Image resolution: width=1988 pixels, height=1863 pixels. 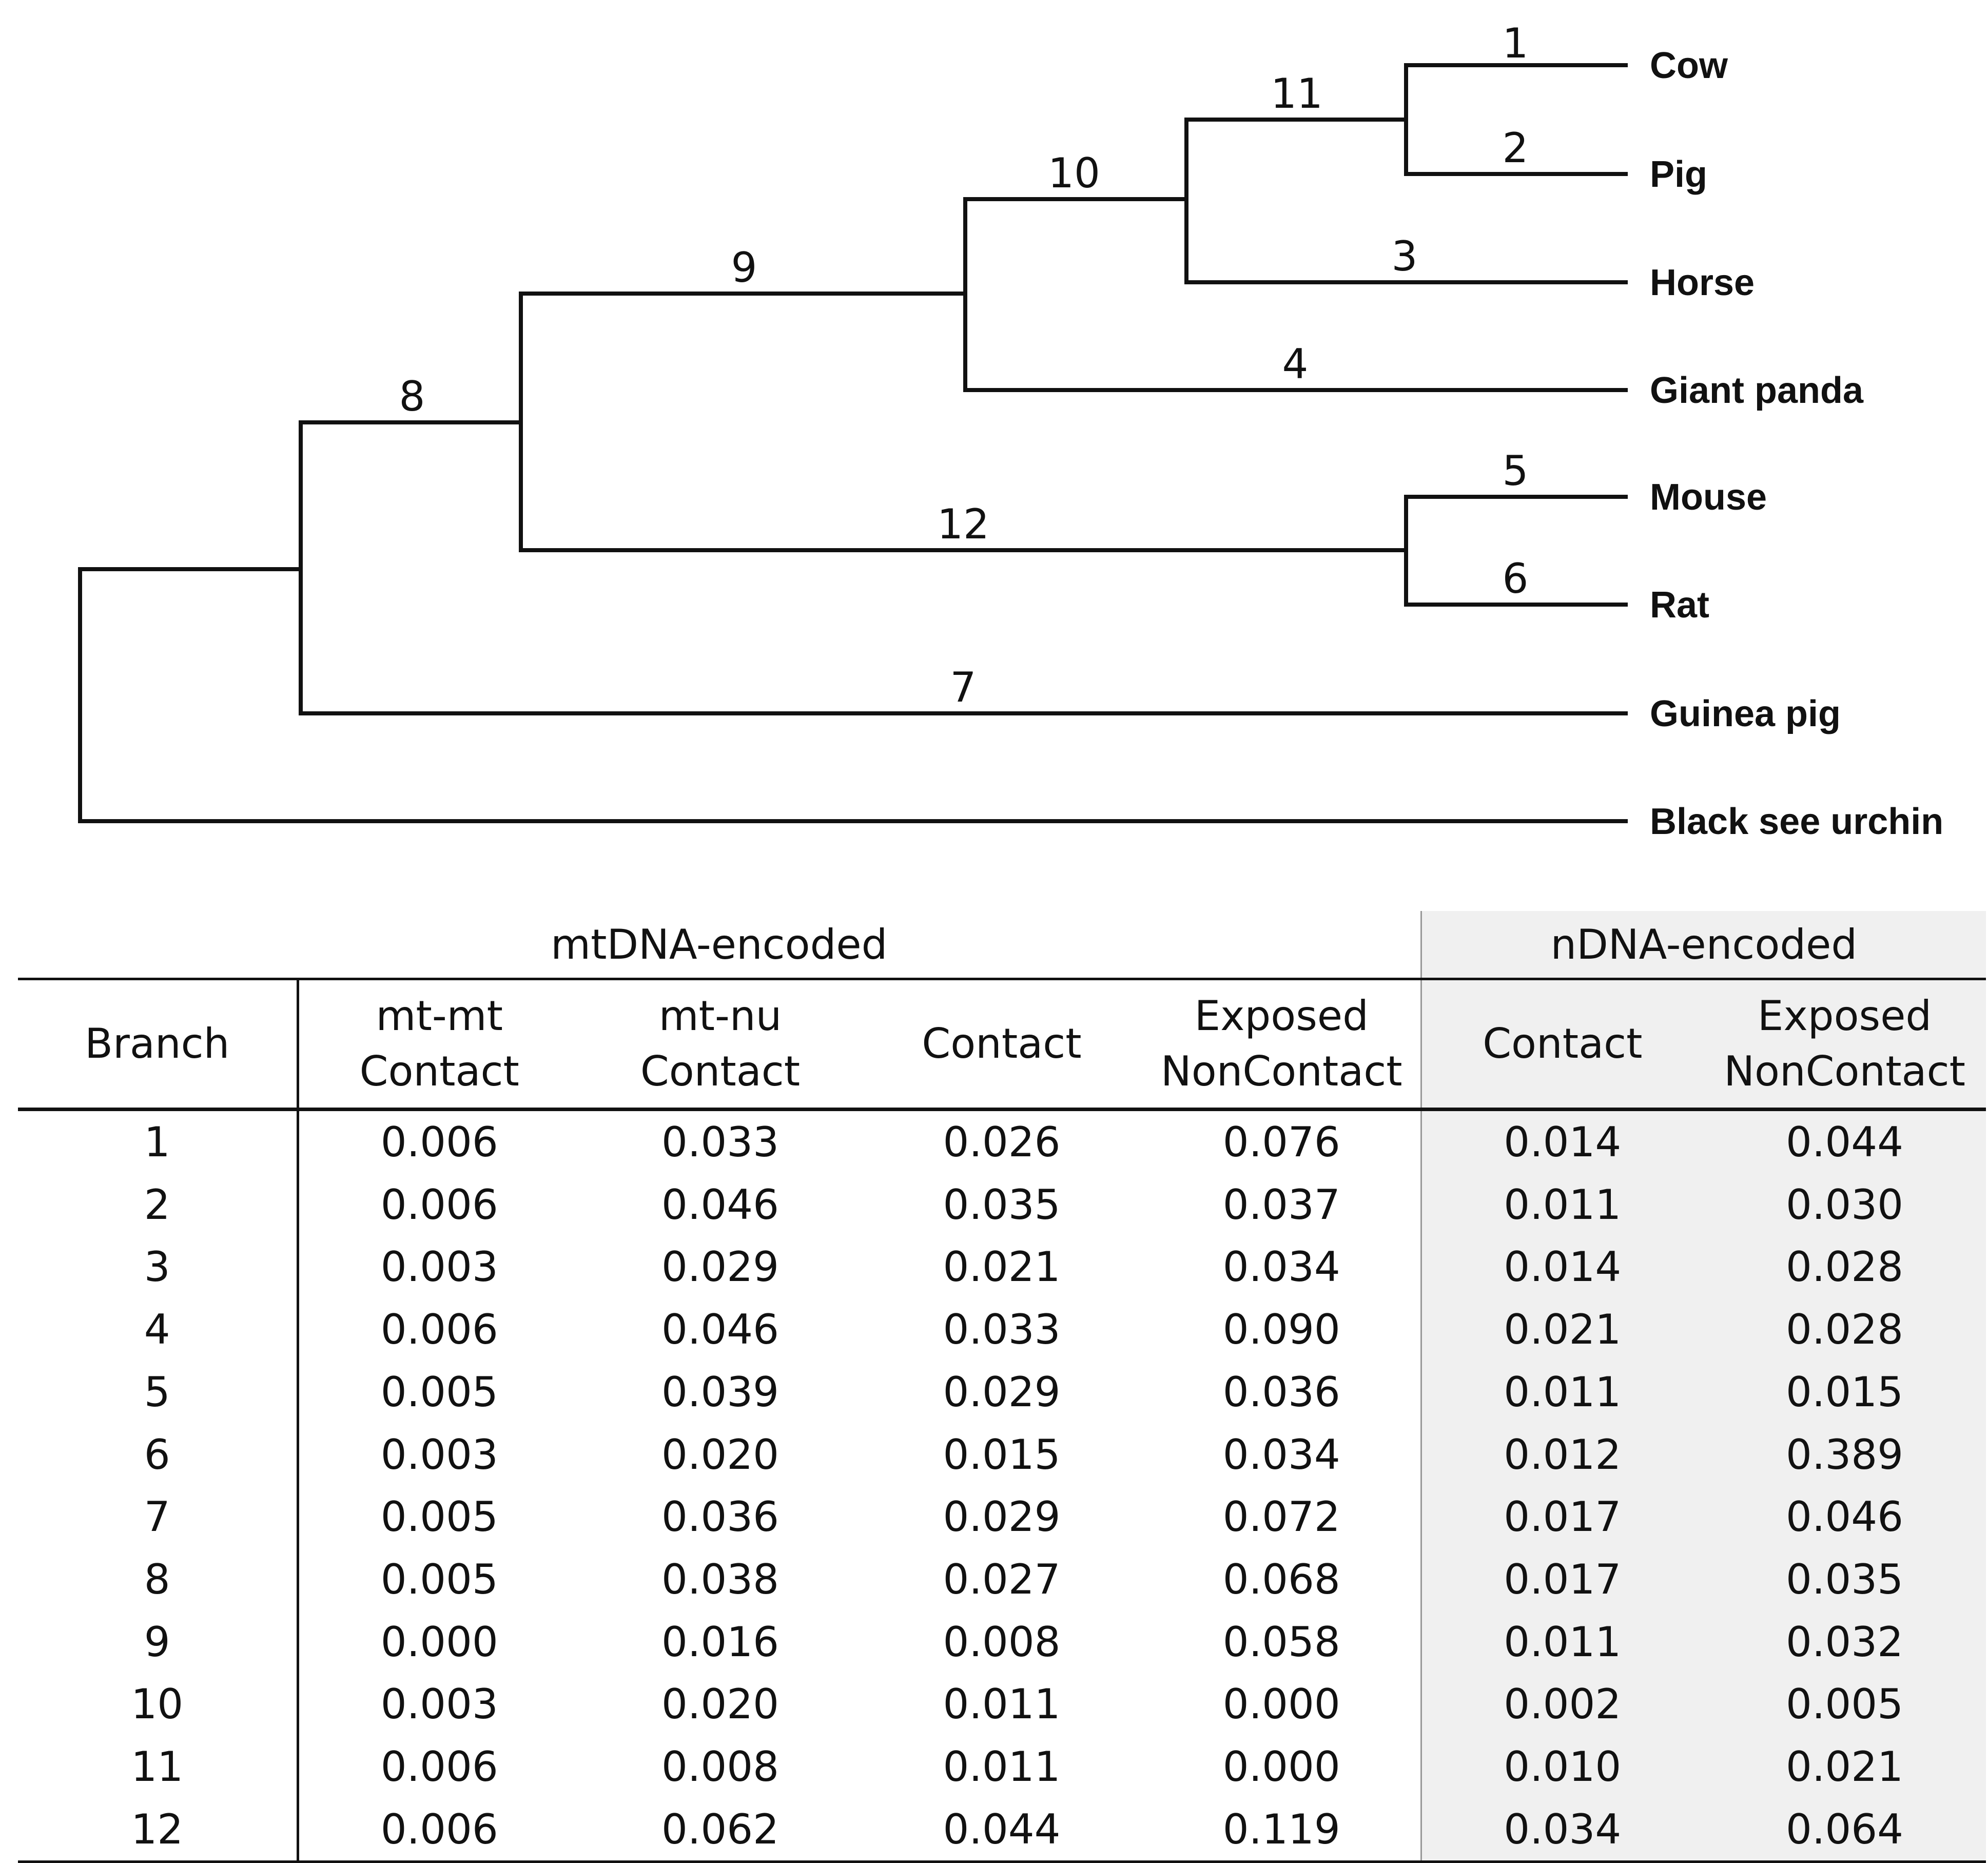 I want to click on table-row: 3 0.003 0.029 0.021 0.034 0.014 0.028, so click(x=1002, y=1267).